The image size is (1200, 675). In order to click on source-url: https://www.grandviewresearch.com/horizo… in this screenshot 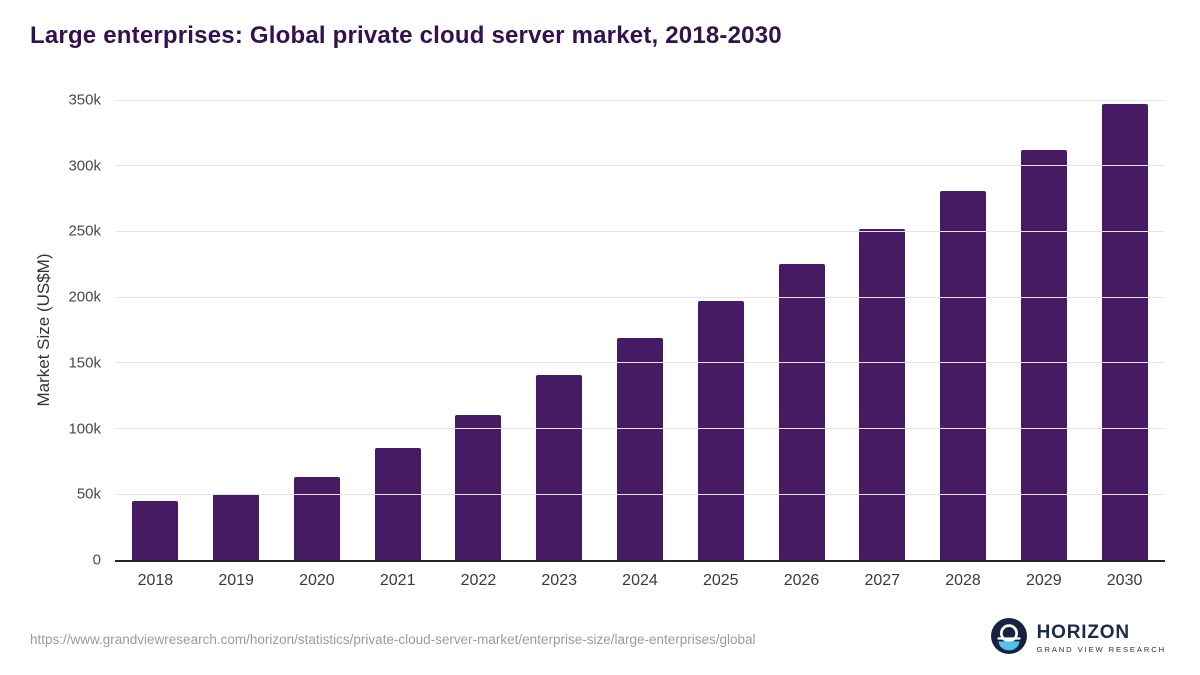, I will do `click(393, 639)`.